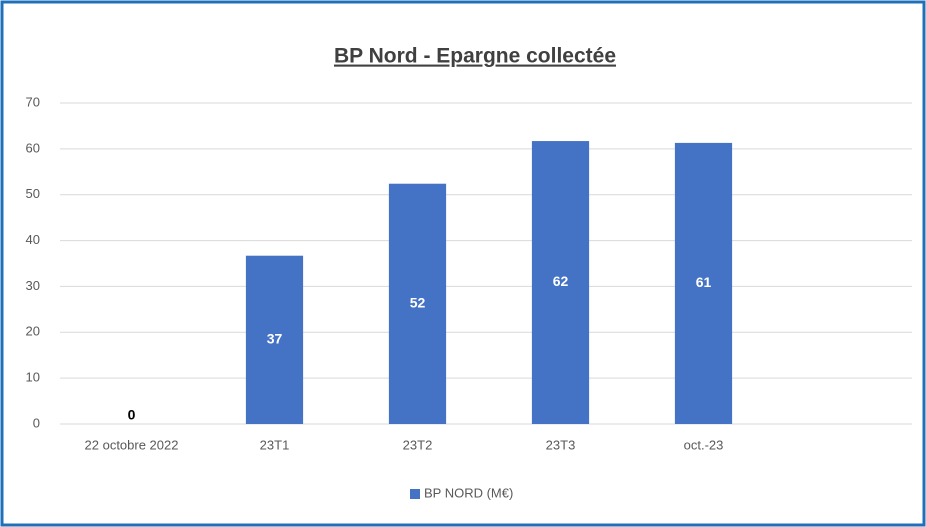 The width and height of the screenshot is (926, 527). Describe the element at coordinates (418, 444) in the screenshot. I see `x-tick-label: 23T2` at that location.